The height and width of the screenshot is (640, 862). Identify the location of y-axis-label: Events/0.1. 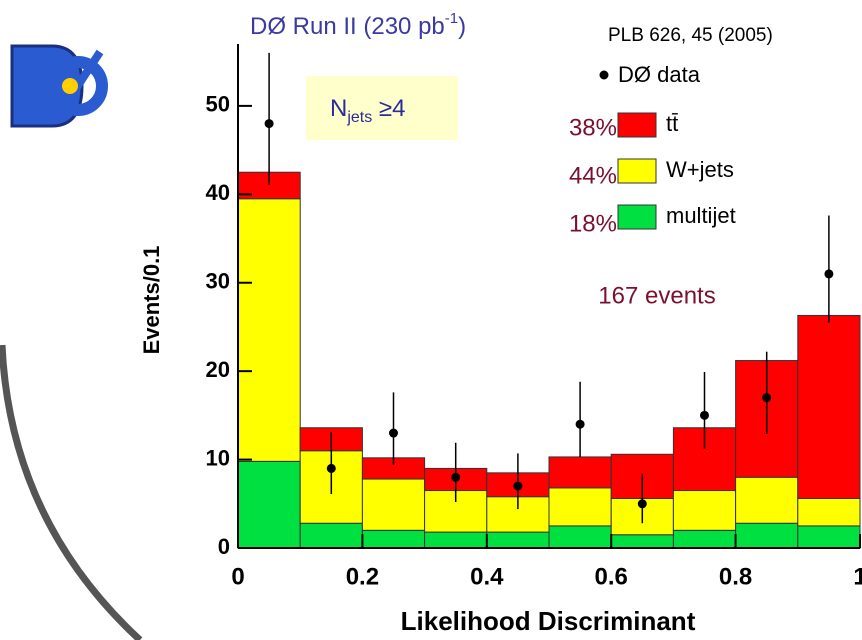
(151, 300).